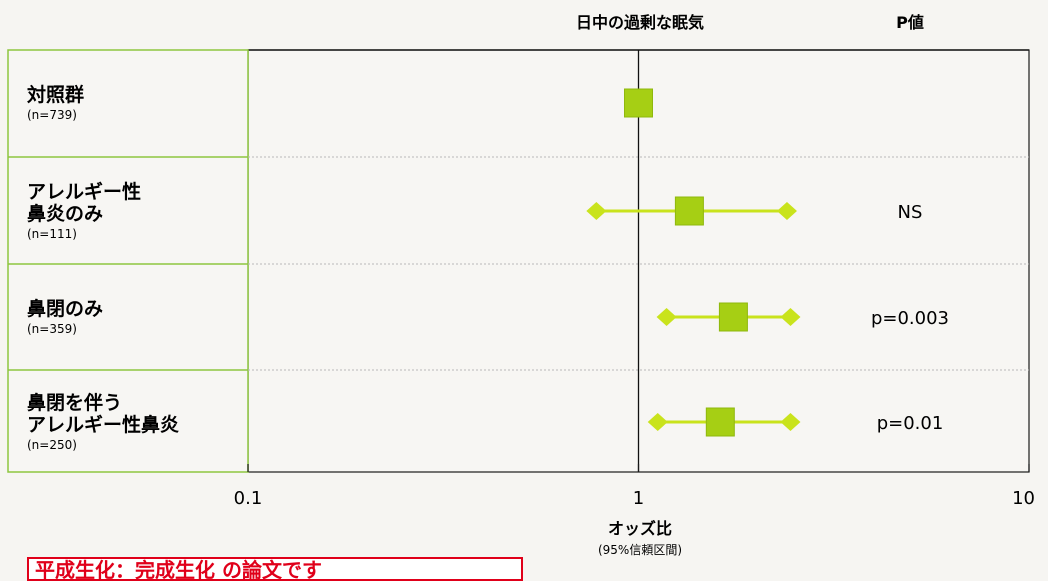 Image resolution: width=1048 pixels, height=581 pixels. What do you see at coordinates (52, 329) in the screenshot?
I see `row-n-2: (n=359)` at bounding box center [52, 329].